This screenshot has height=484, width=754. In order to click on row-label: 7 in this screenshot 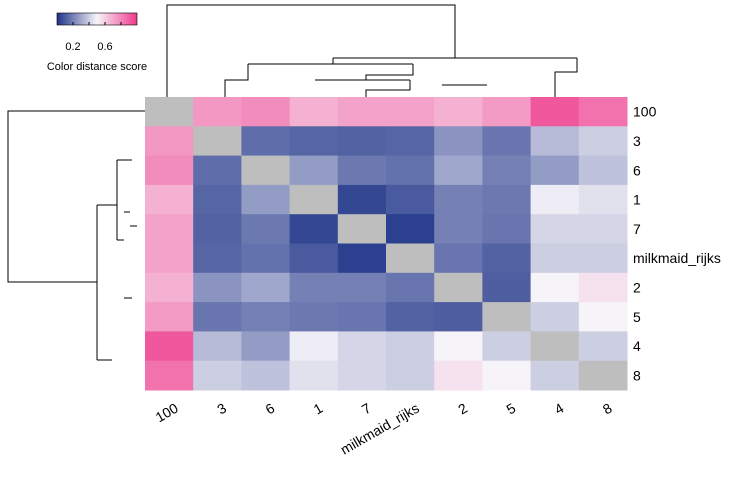, I will do `click(637, 229)`.